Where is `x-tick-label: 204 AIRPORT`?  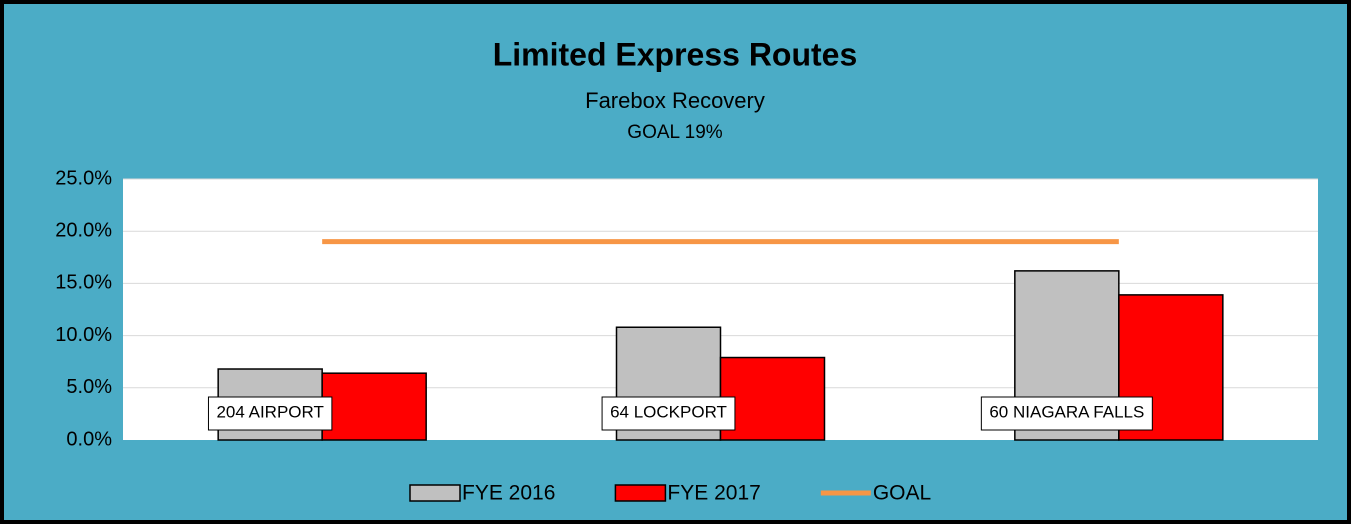 x-tick-label: 204 AIRPORT is located at coordinates (269, 411).